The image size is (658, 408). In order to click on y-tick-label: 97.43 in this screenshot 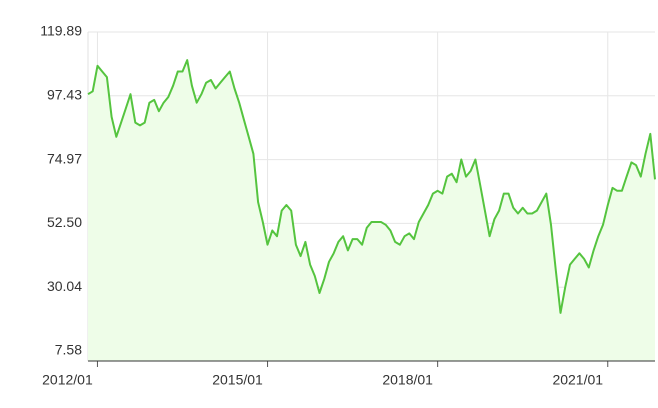, I will do `click(64, 95)`.